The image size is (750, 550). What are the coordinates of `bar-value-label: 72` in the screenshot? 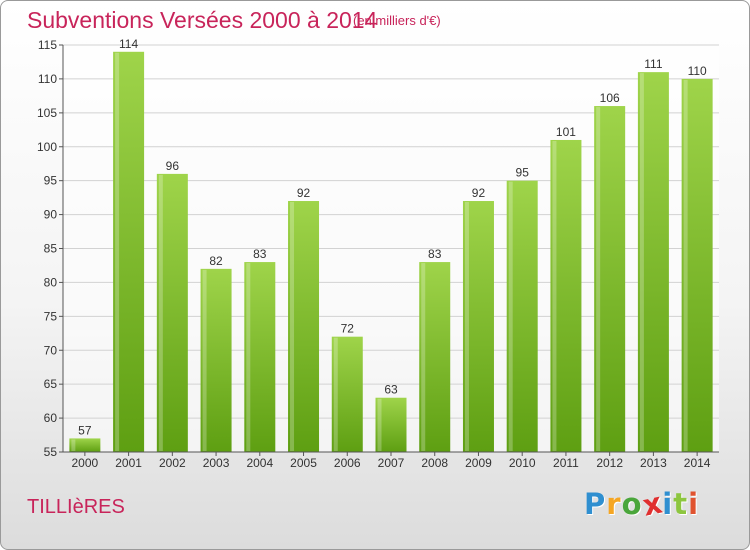 It's located at (348, 329).